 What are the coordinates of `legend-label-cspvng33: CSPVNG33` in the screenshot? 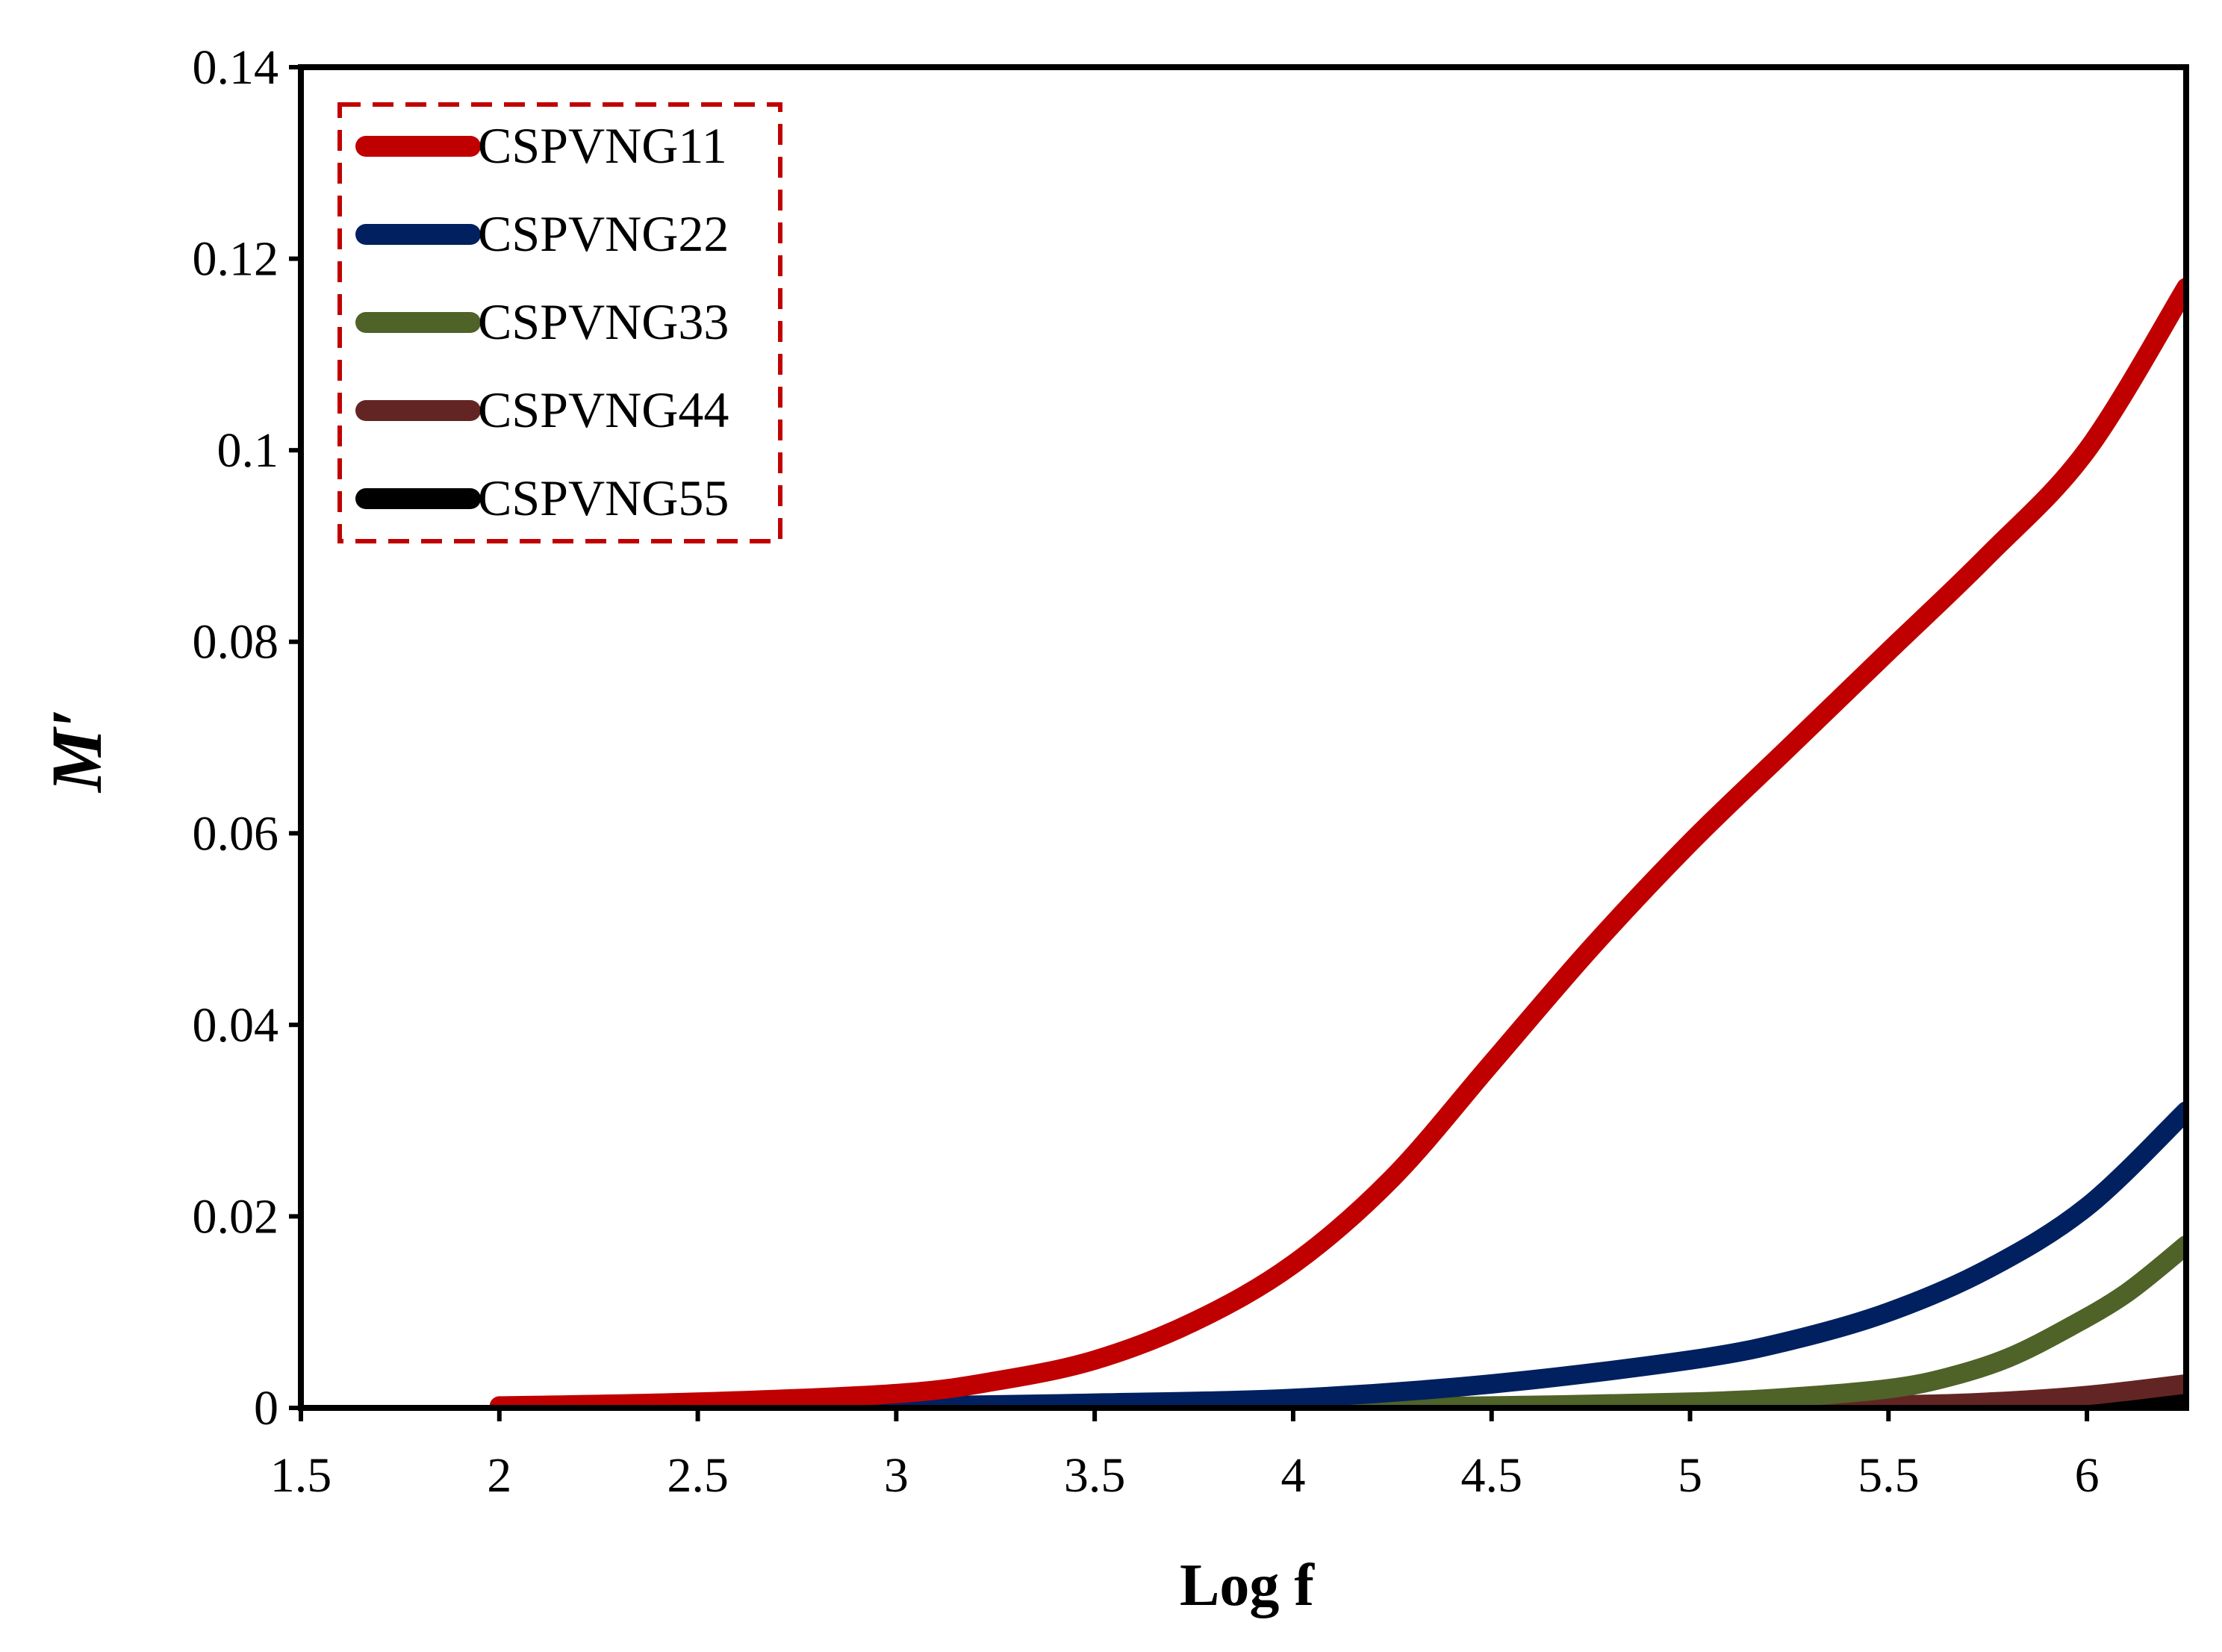 It's located at (603, 321).